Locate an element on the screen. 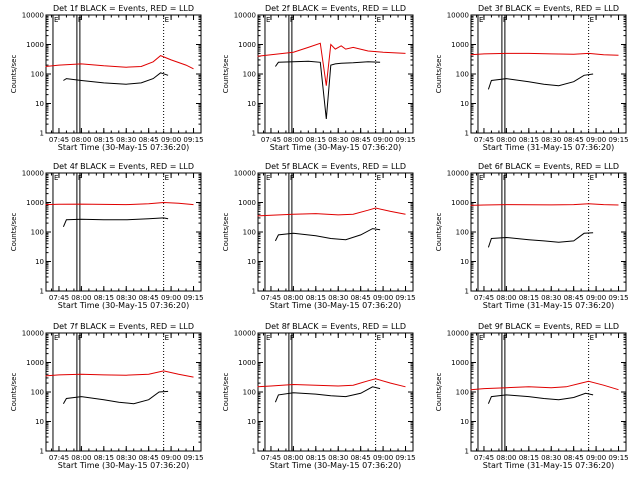 This screenshot has width=640, height=480. chart-title: Det 7f BLACK = Events, RED = LLD is located at coordinates (123, 326).